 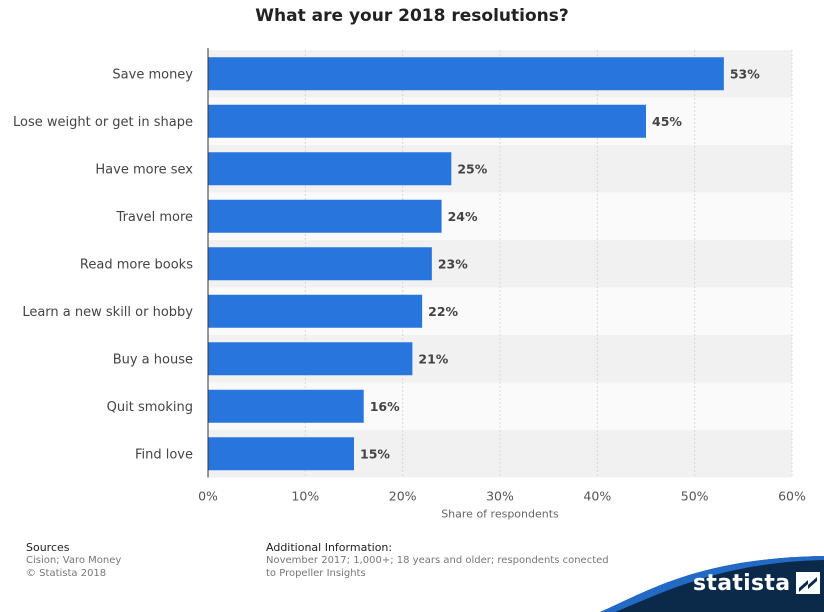 I want to click on x-axis-title: Share of respondents, so click(x=500, y=514).